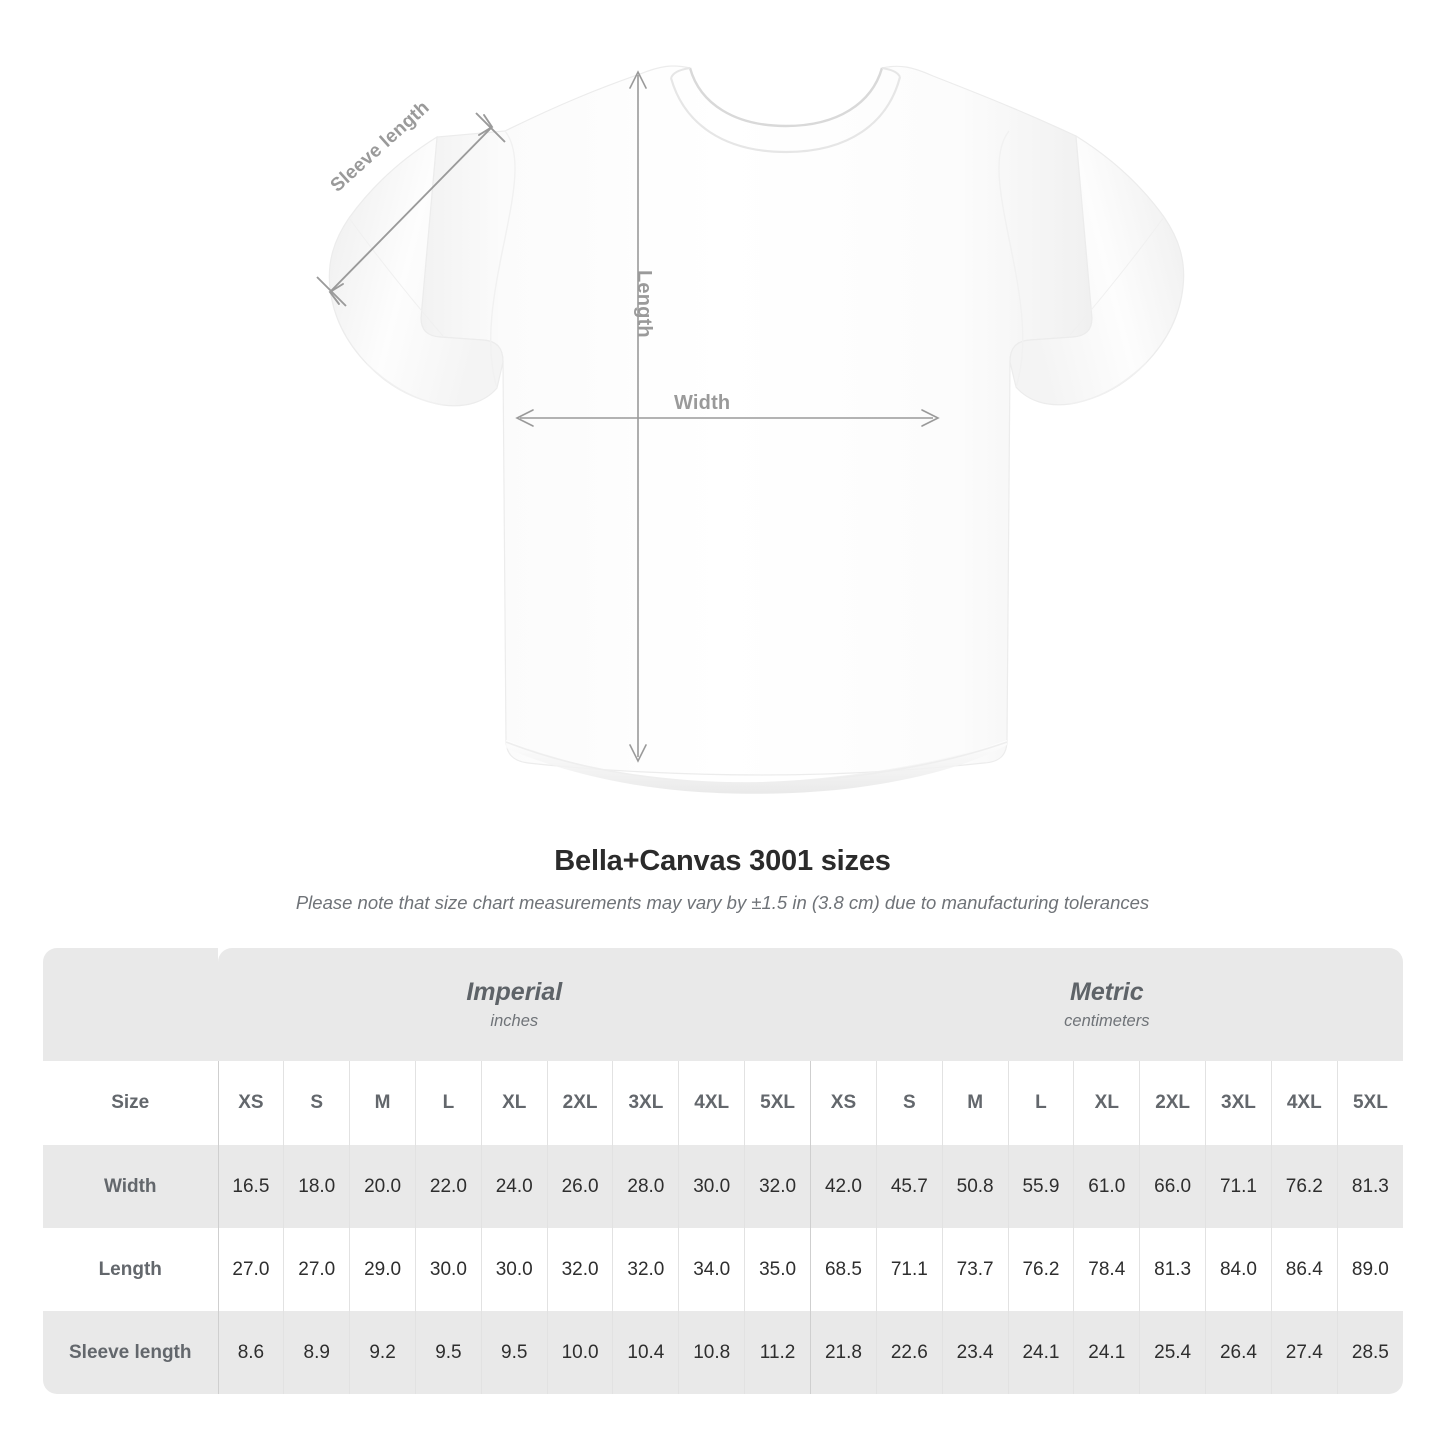 The image size is (1445, 1445). I want to click on length-metric-xs: 68.5, so click(843, 1269).